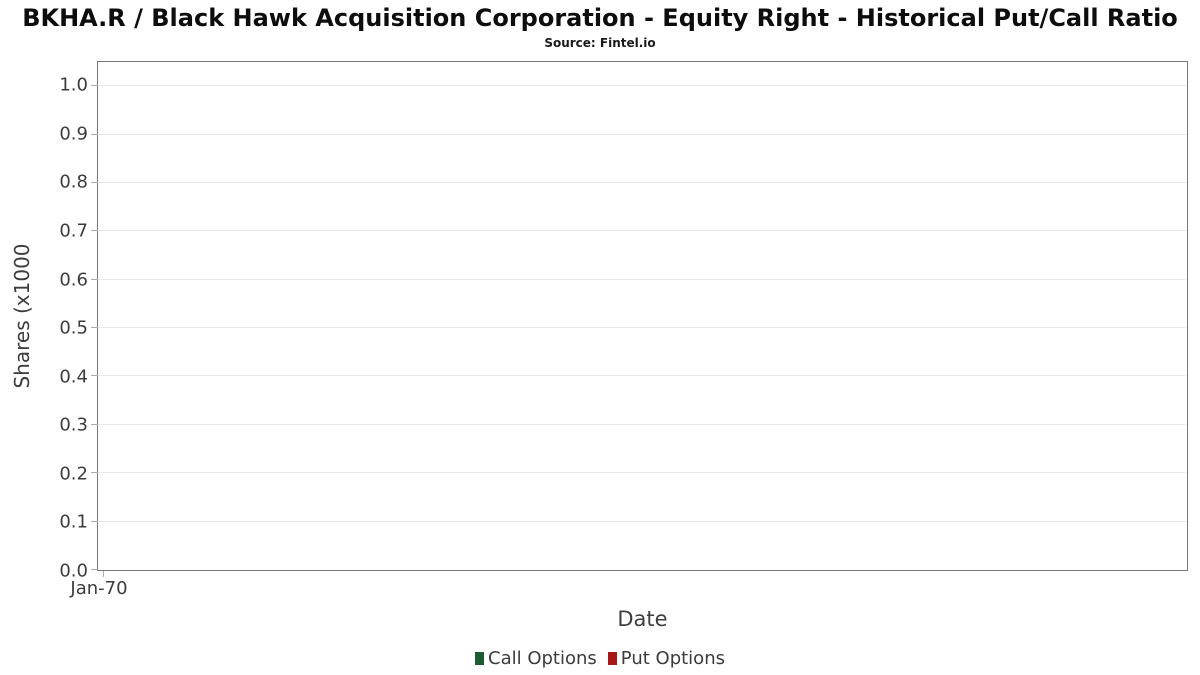  Describe the element at coordinates (103, 574) in the screenshot. I see `x-tick-mark` at that location.